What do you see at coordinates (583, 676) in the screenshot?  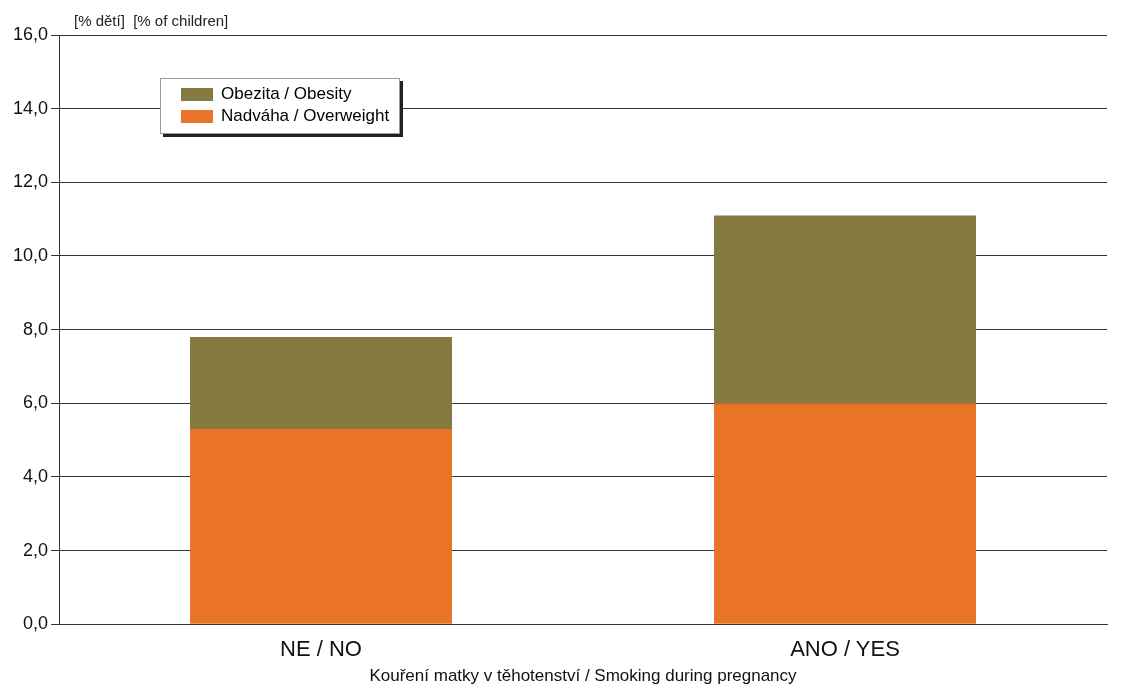 I see `x-axis-title: Kouření matky v těhotenství / Smoking during pregnancy` at bounding box center [583, 676].